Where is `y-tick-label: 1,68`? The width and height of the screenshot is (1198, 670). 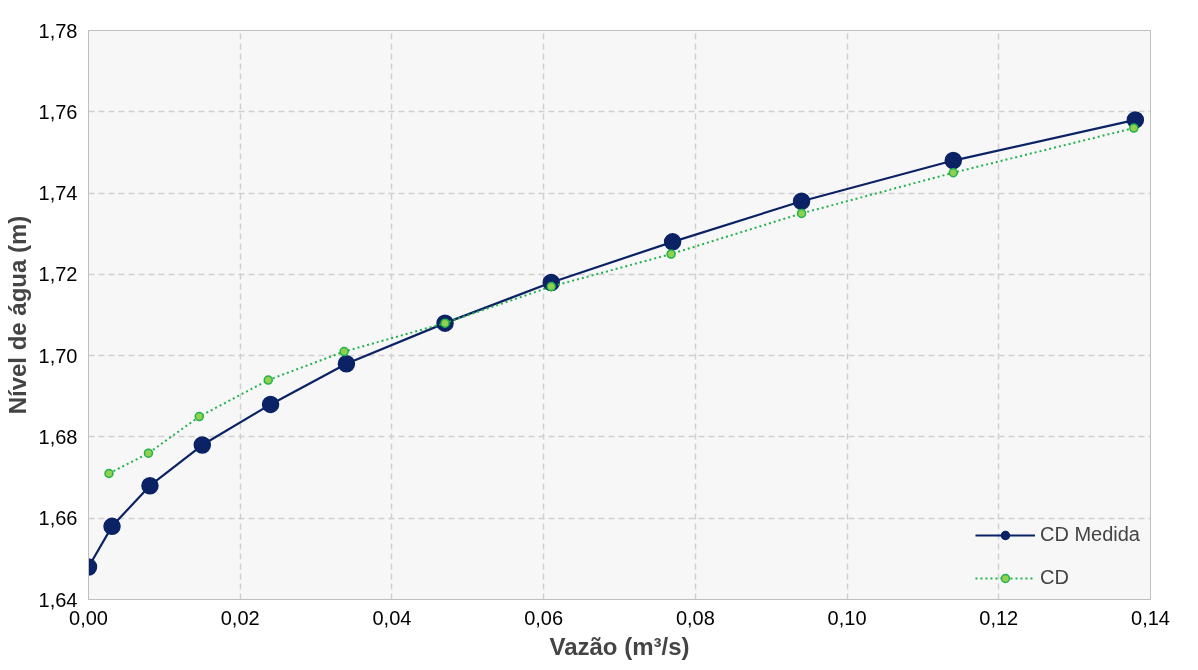 y-tick-label: 1,68 is located at coordinates (58, 436).